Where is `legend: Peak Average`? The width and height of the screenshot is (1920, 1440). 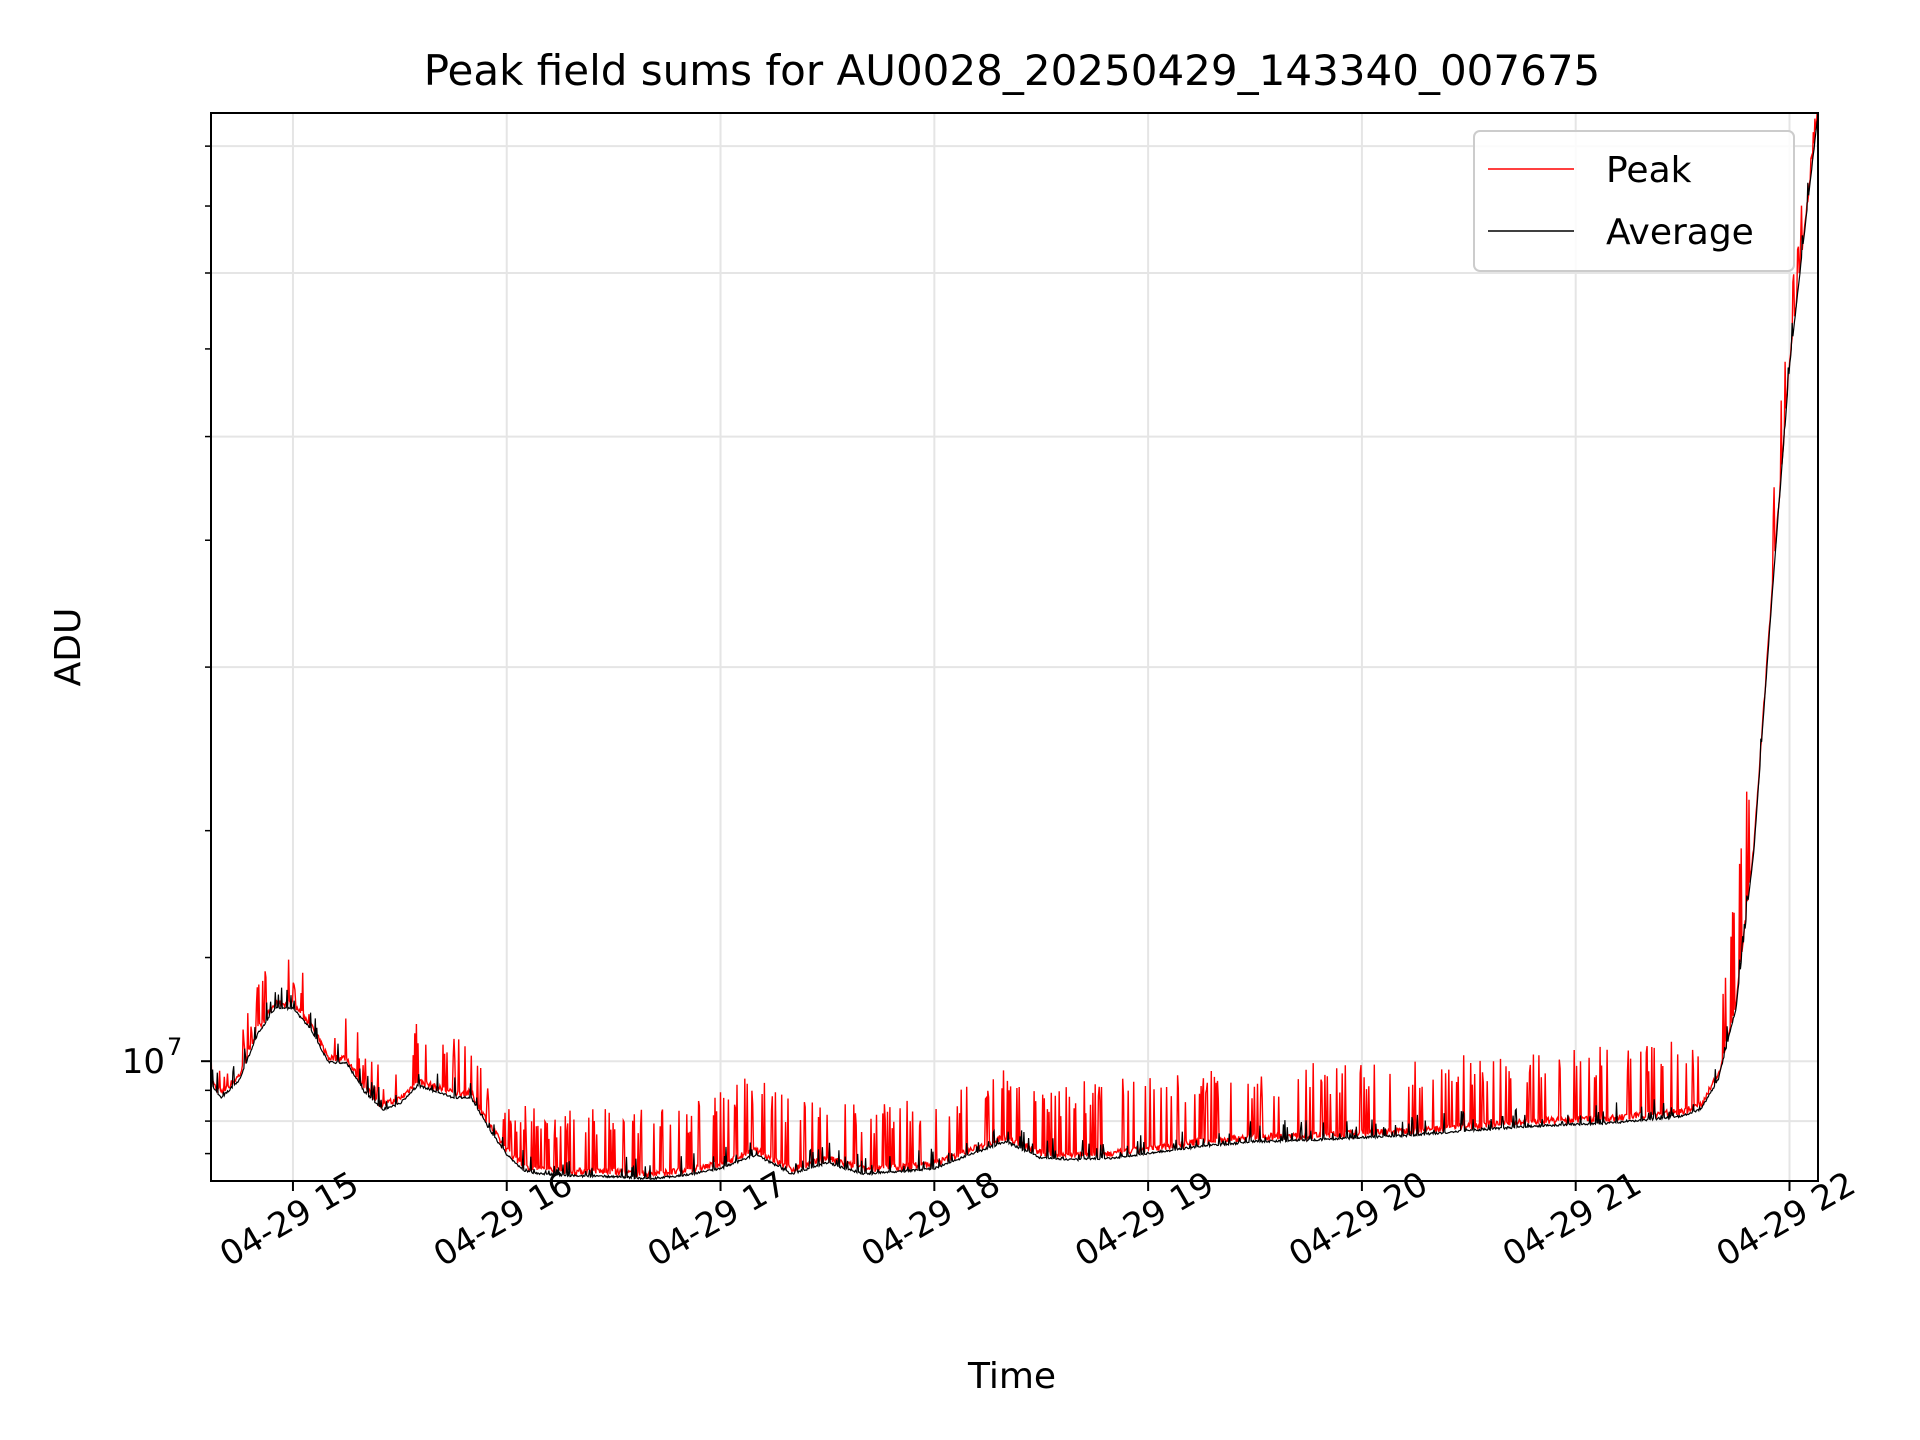
legend: Peak Average is located at coordinates (1634, 201).